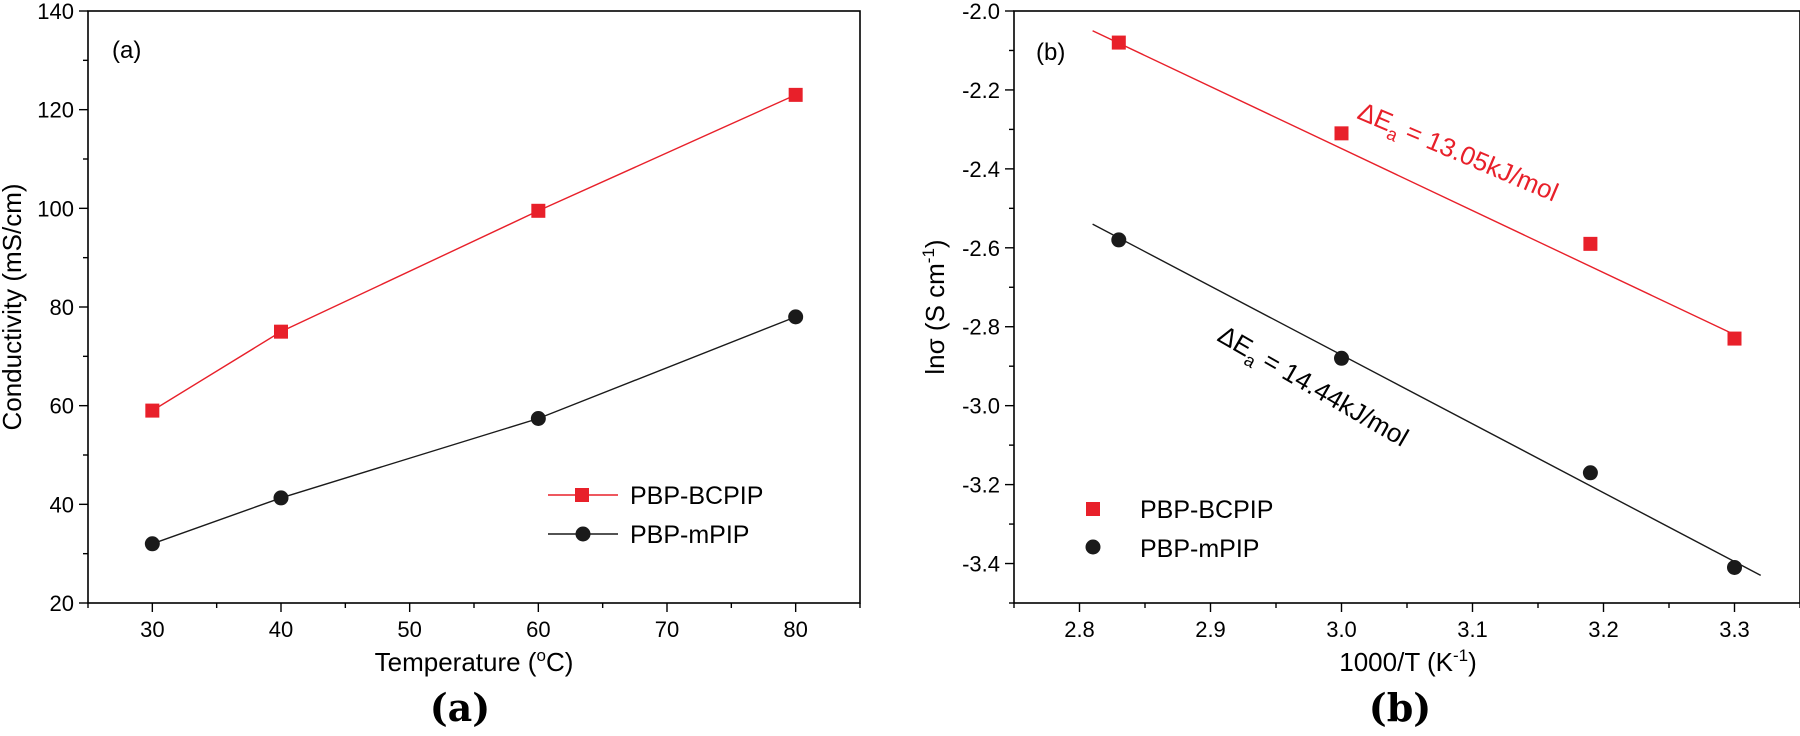 This screenshot has height=736, width=1800. What do you see at coordinates (62, 504) in the screenshot?
I see `a-ytick-label-1: 40` at bounding box center [62, 504].